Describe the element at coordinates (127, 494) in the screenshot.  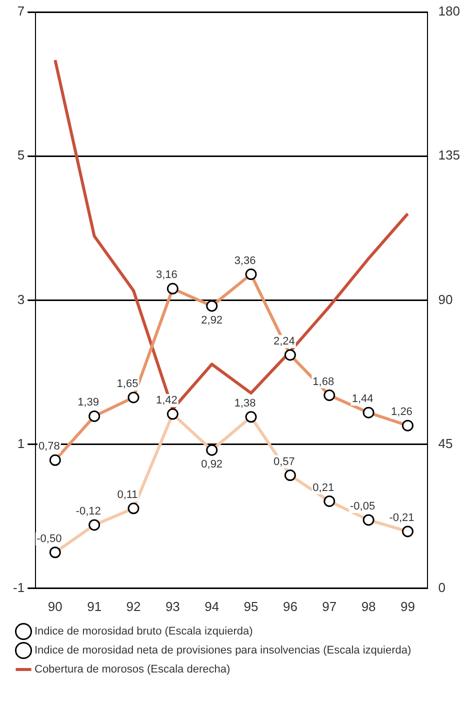
I see `data-label: 0,11` at that location.